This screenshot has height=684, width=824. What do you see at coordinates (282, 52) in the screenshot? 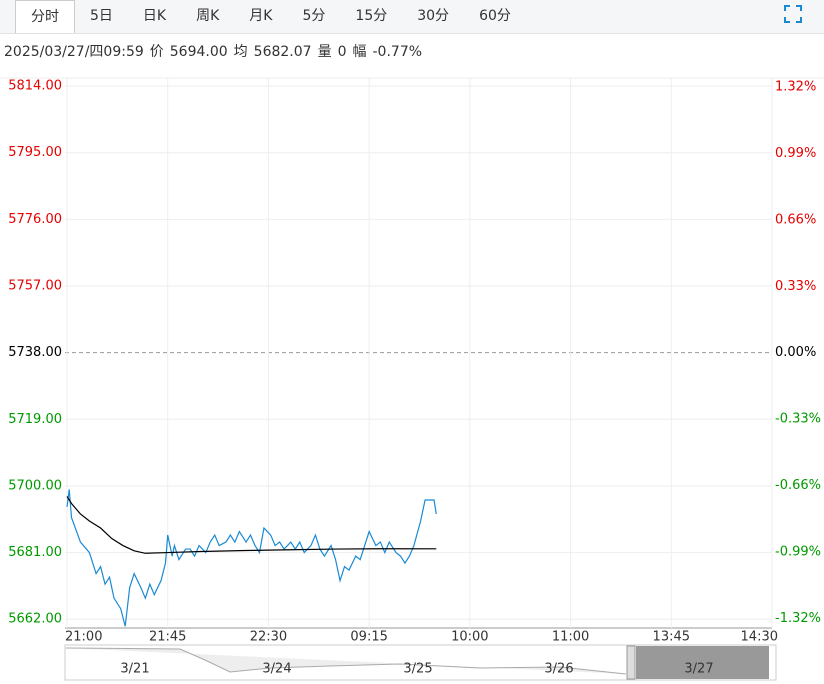
I see `avg: 5682.07` at bounding box center [282, 52].